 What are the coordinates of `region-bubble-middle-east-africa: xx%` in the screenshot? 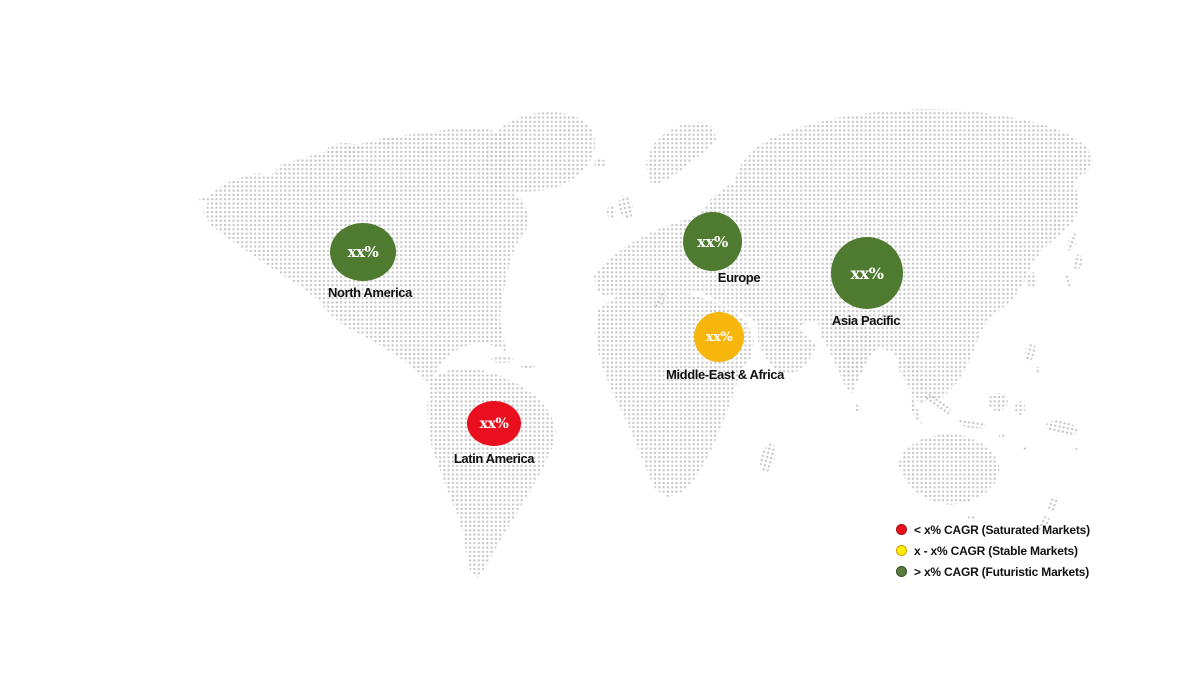 It's located at (719, 337).